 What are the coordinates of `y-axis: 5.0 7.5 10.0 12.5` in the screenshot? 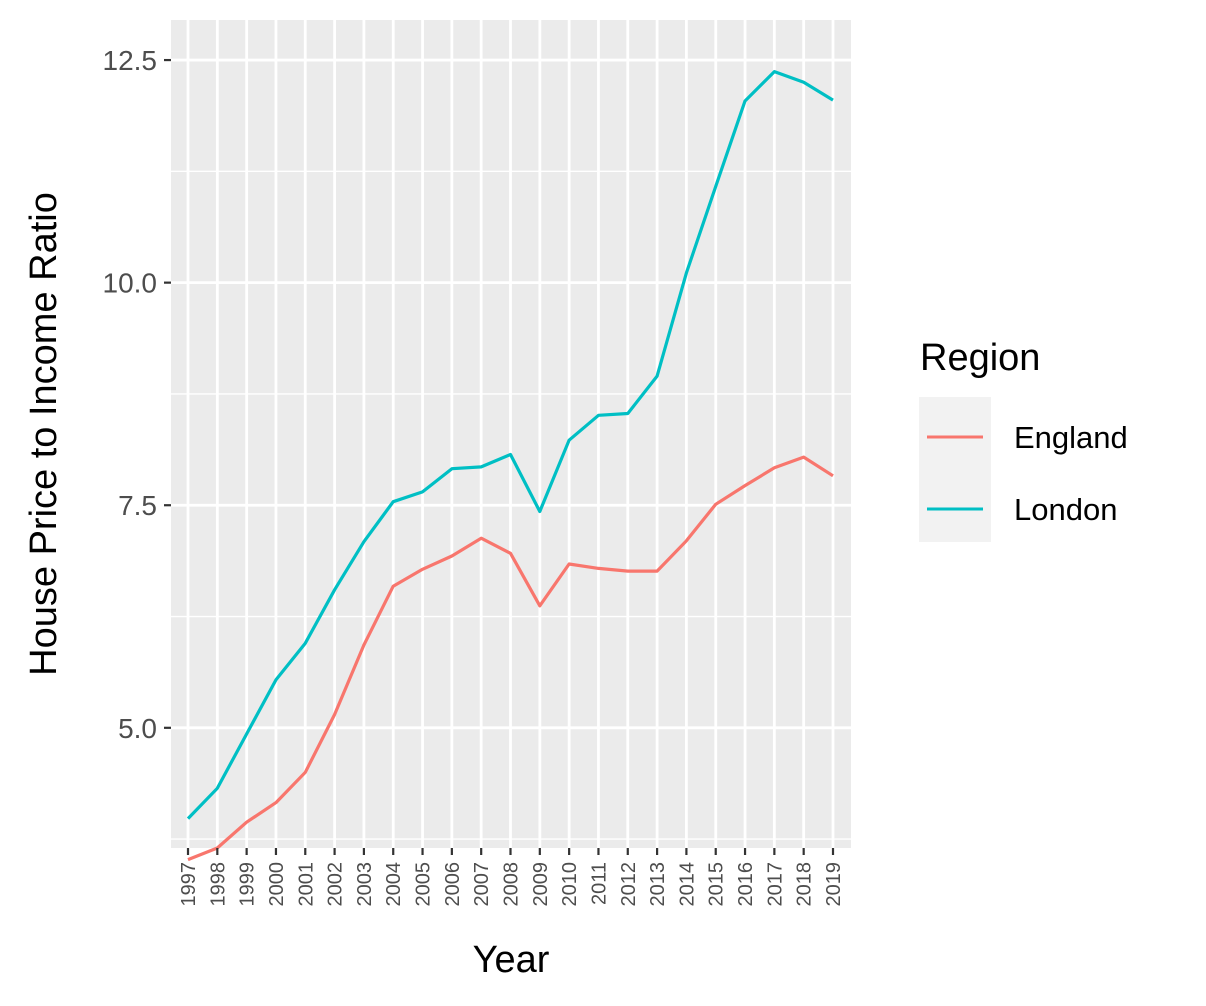 It's located at (137, 394).